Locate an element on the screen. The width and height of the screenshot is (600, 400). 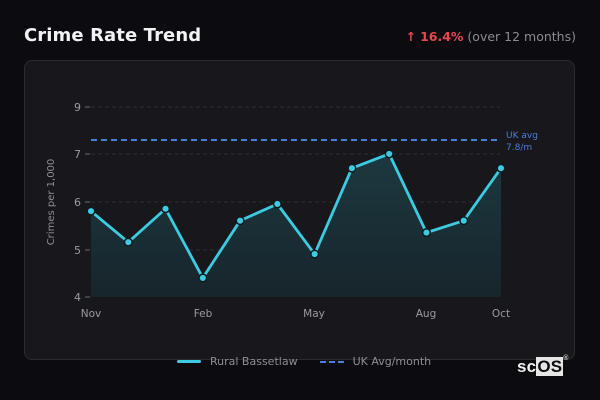
solid-line-swatch-icon is located at coordinates (189, 361).